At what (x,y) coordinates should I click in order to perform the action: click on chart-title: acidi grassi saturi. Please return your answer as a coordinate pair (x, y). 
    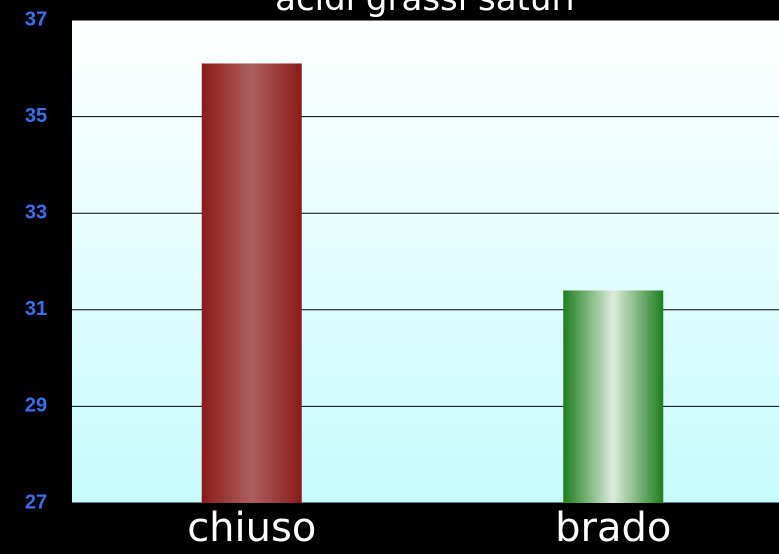
    Looking at the image, I should click on (425, 9).